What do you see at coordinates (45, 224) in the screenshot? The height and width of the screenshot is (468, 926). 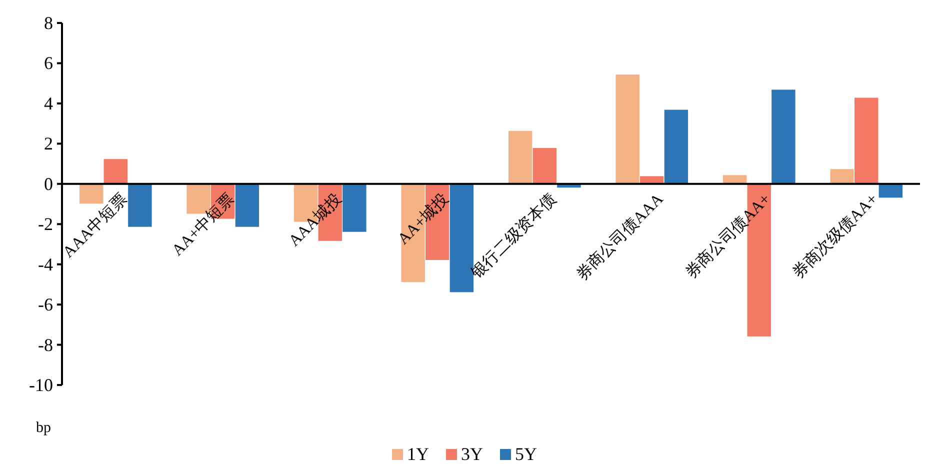 I see `y-tick-label: -2` at bounding box center [45, 224].